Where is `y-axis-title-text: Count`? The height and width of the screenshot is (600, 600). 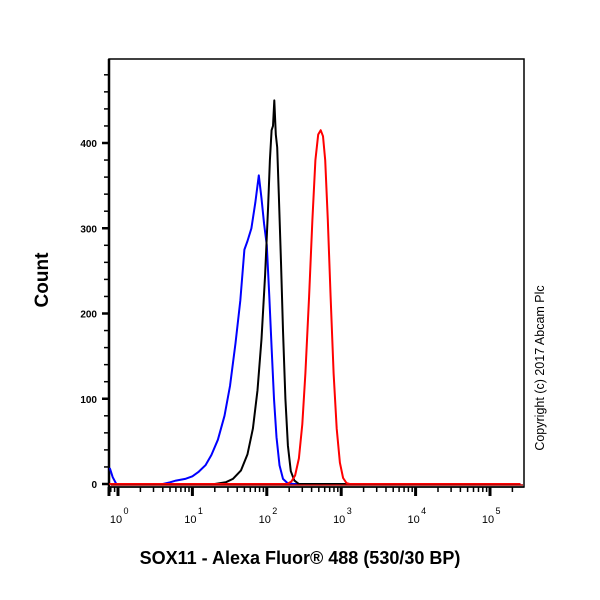 y-axis-title-text: Count is located at coordinates (42, 280).